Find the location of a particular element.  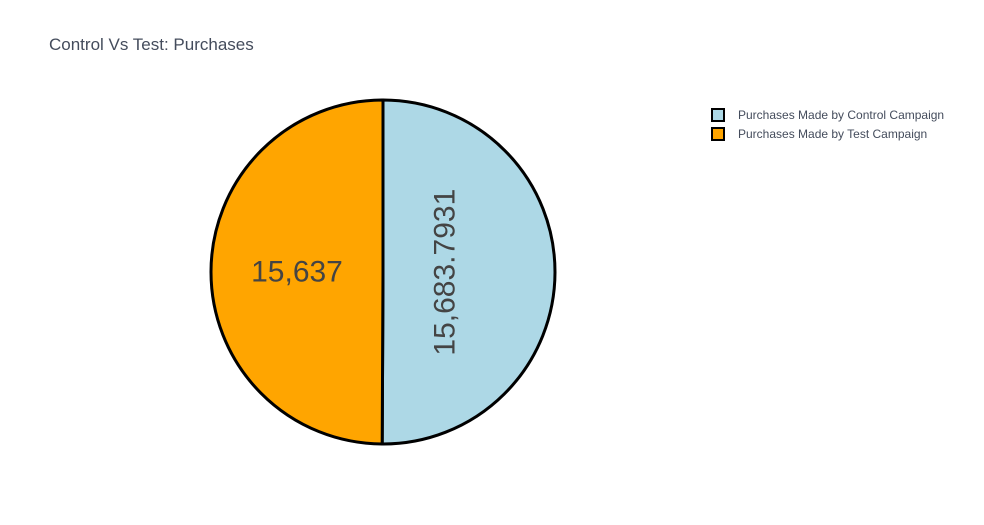

pie-slice-label-test: 15,637 is located at coordinates (297, 271).